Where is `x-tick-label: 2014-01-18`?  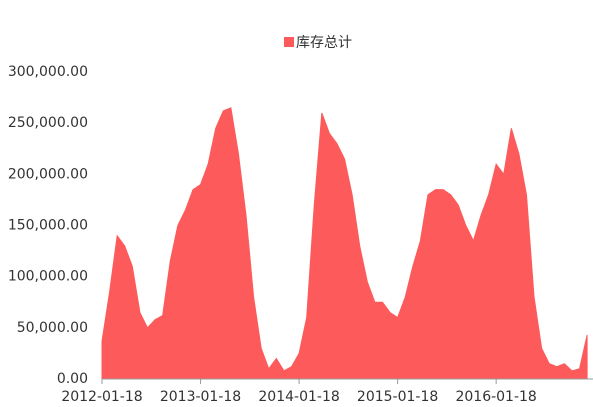 x-tick-label: 2014-01-18 is located at coordinates (298, 397).